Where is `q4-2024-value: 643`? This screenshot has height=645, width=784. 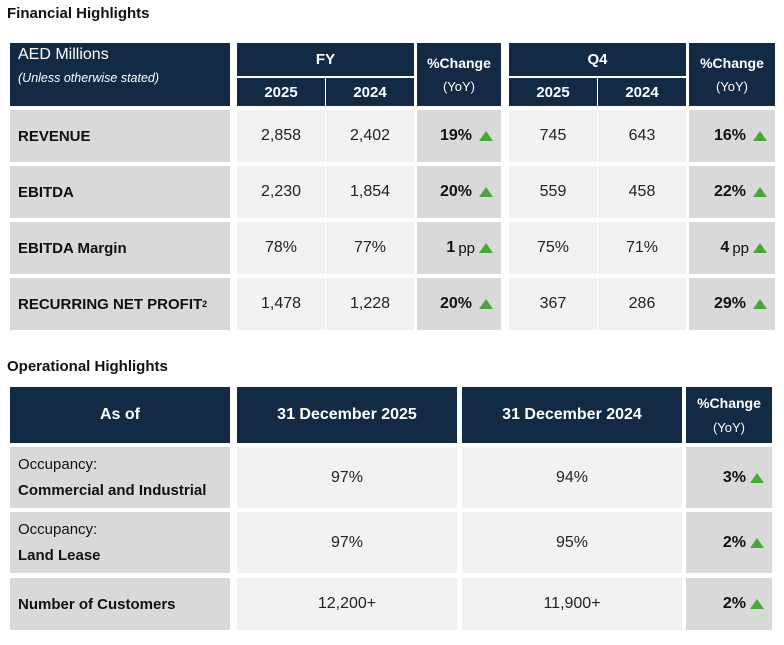 q4-2024-value: 643 is located at coordinates (642, 136).